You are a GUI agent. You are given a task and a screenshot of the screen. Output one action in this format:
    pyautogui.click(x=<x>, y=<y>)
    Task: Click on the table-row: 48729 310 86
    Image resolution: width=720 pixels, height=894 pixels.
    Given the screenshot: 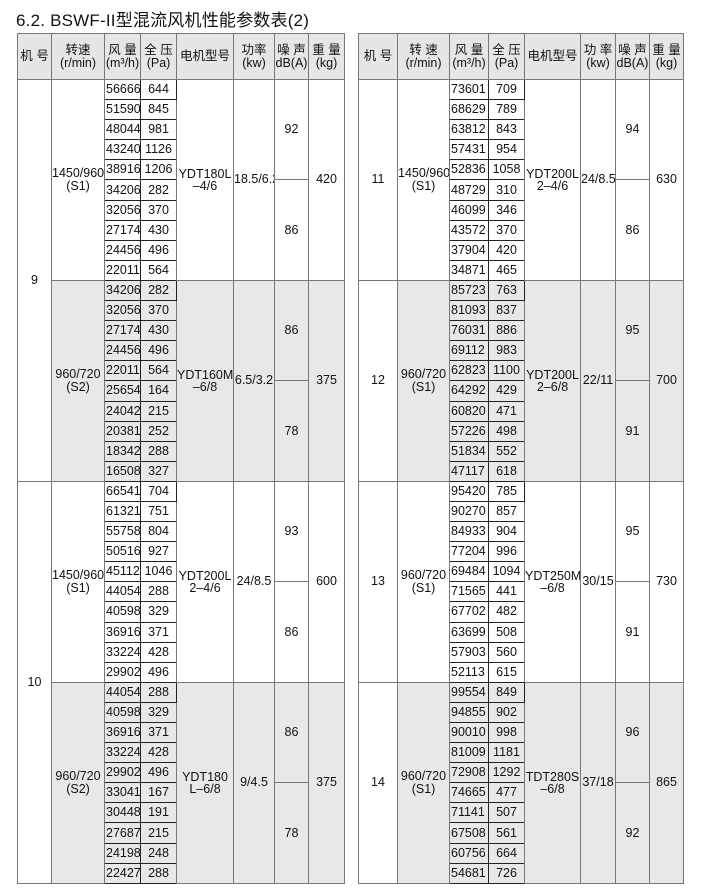 What is the action you would take?
    pyautogui.click(x=521, y=230)
    